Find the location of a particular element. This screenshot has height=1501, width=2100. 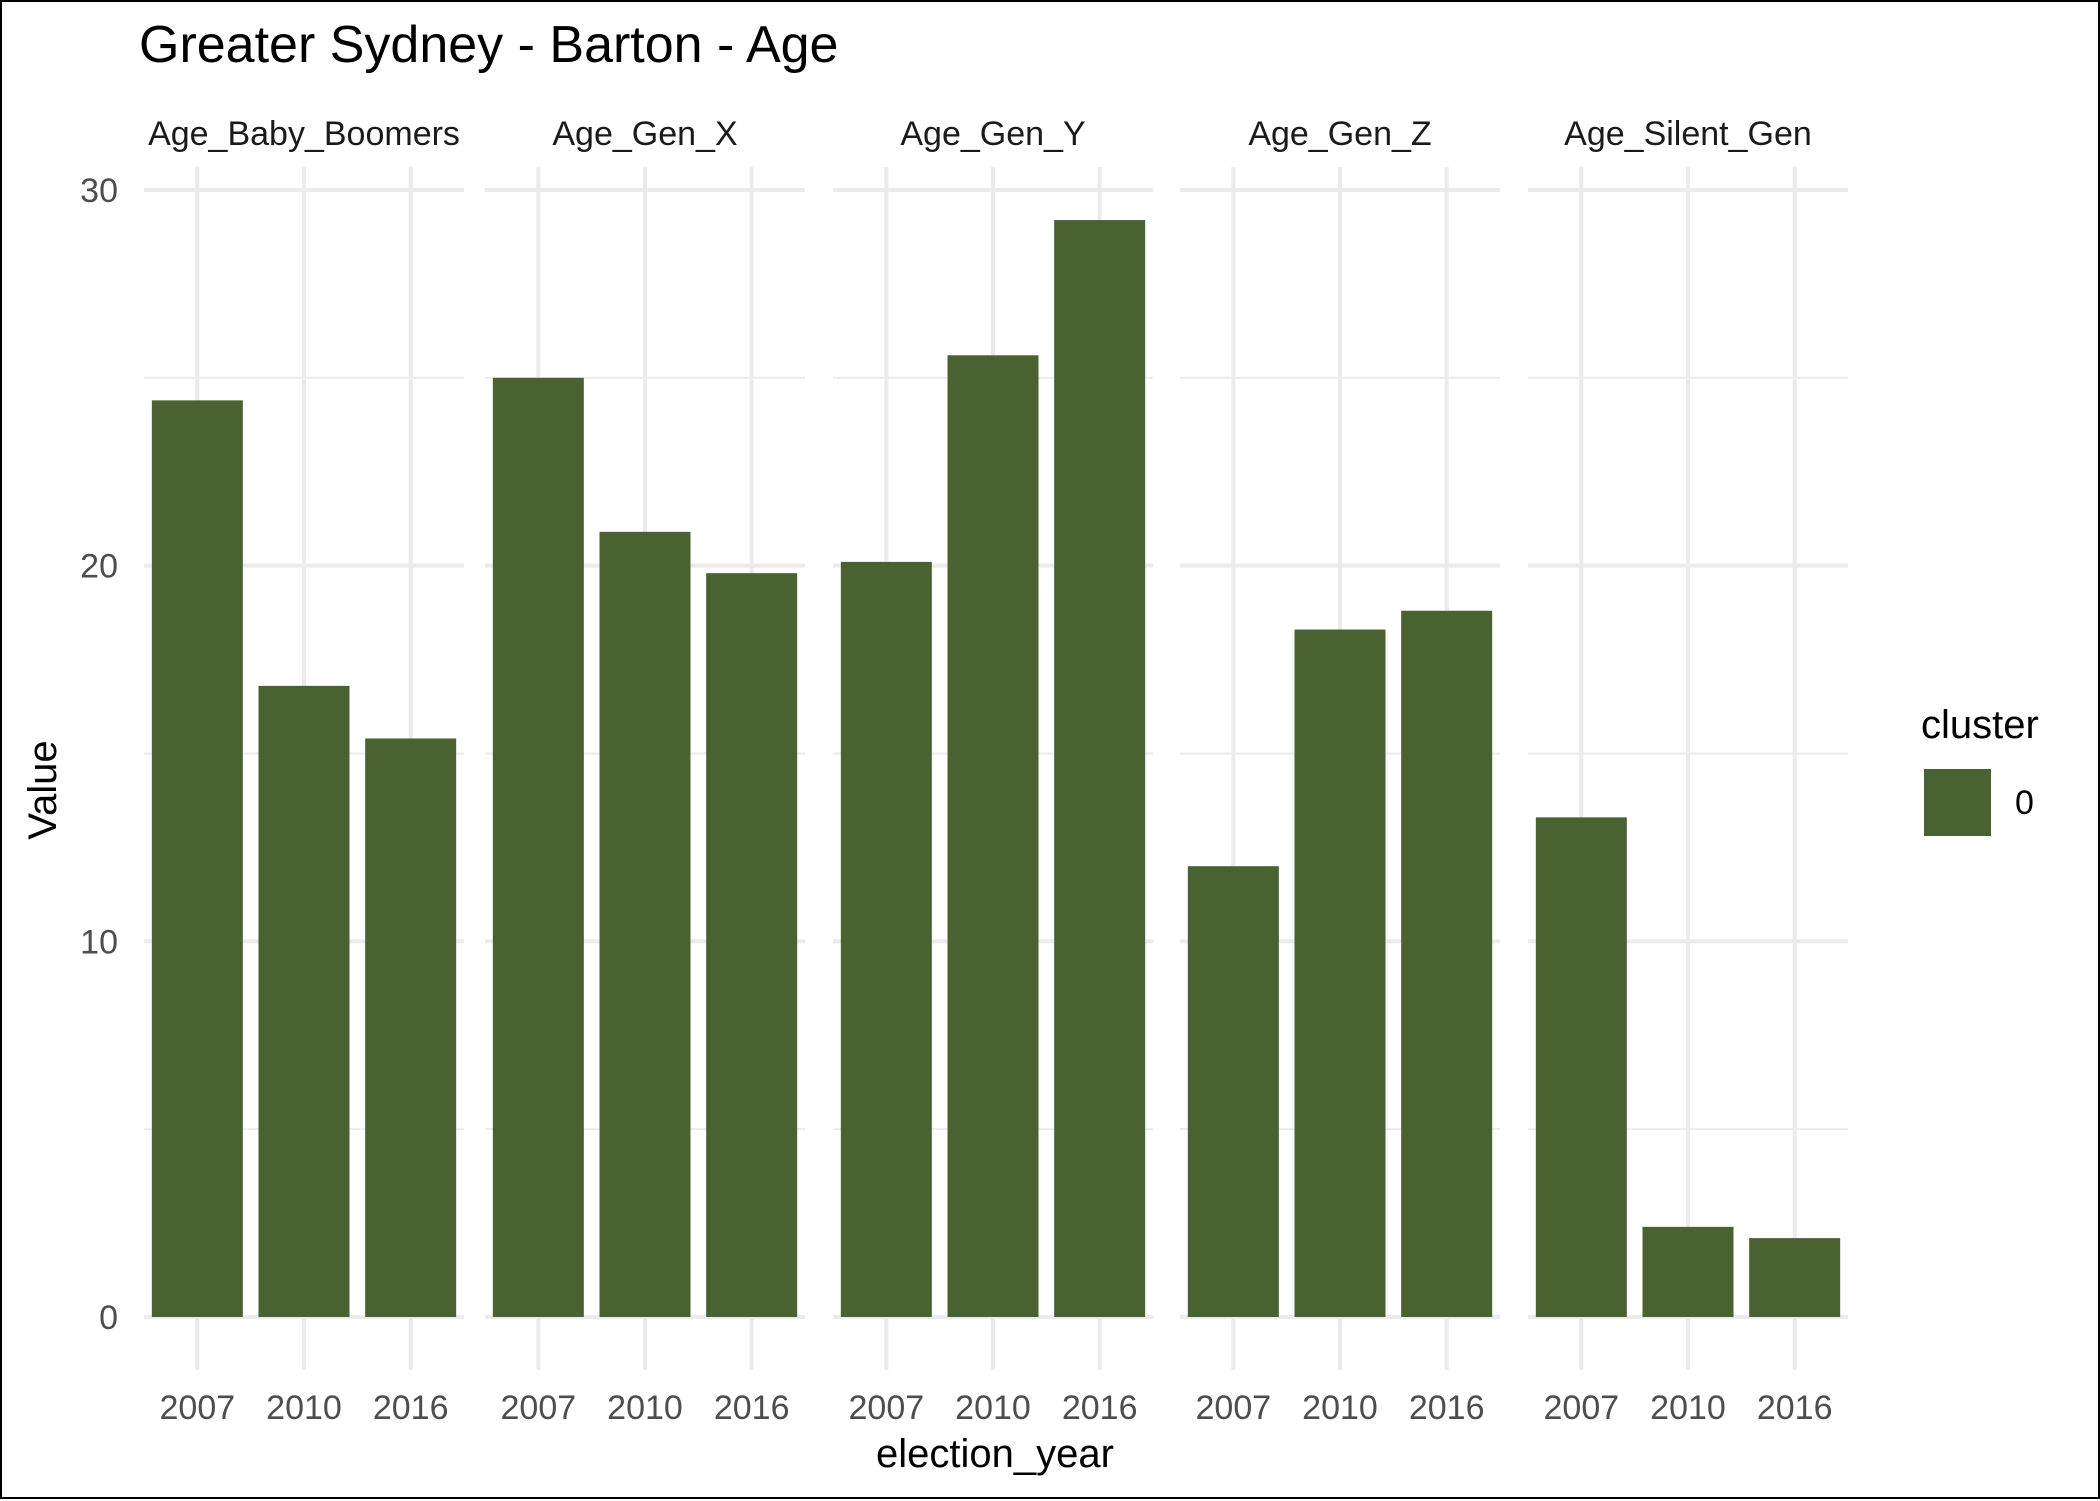

legend: cluster 0 is located at coordinates (1980, 769).